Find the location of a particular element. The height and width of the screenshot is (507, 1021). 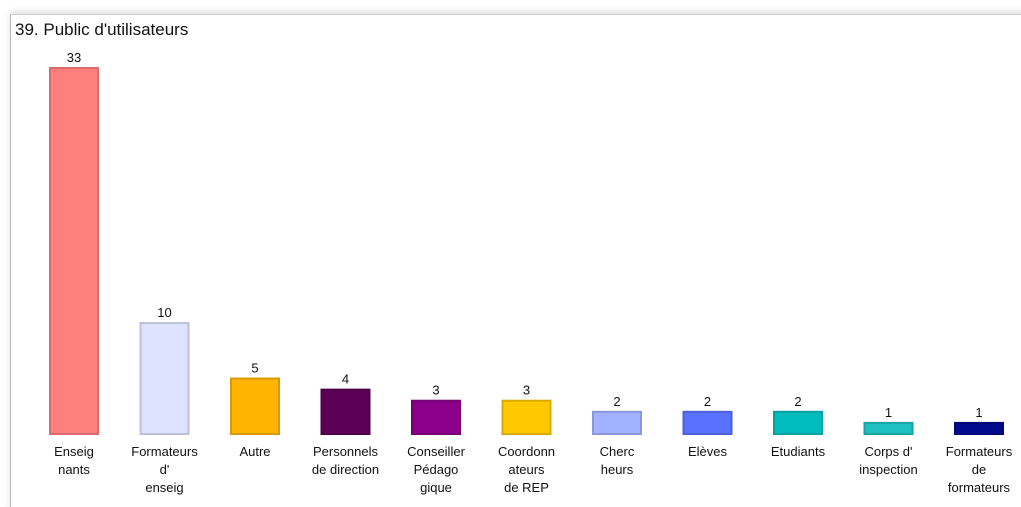

x-tick-label: Autre is located at coordinates (255, 451).